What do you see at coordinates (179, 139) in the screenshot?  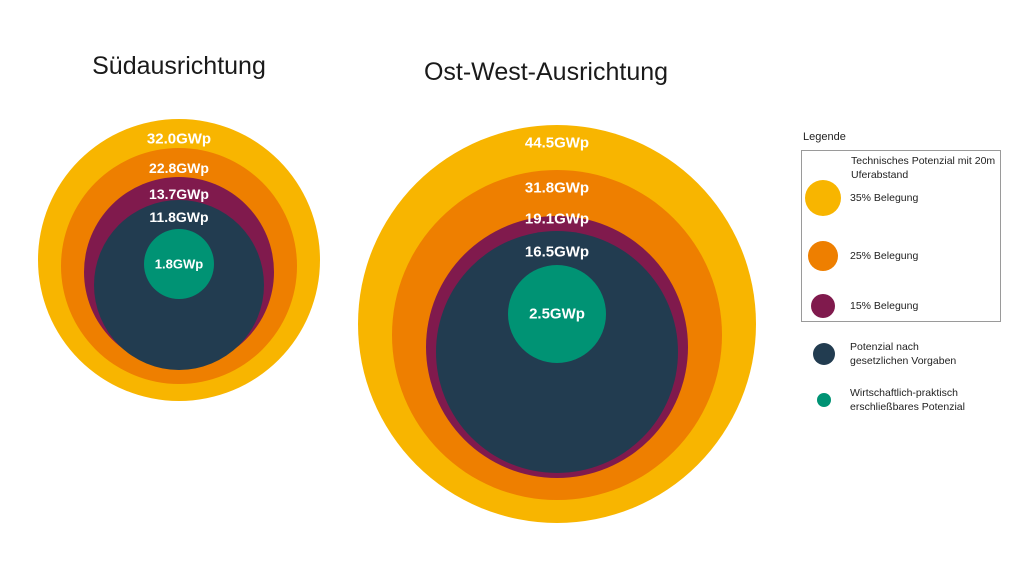 I see `value-label-sued-0: 32.0GWp` at bounding box center [179, 139].